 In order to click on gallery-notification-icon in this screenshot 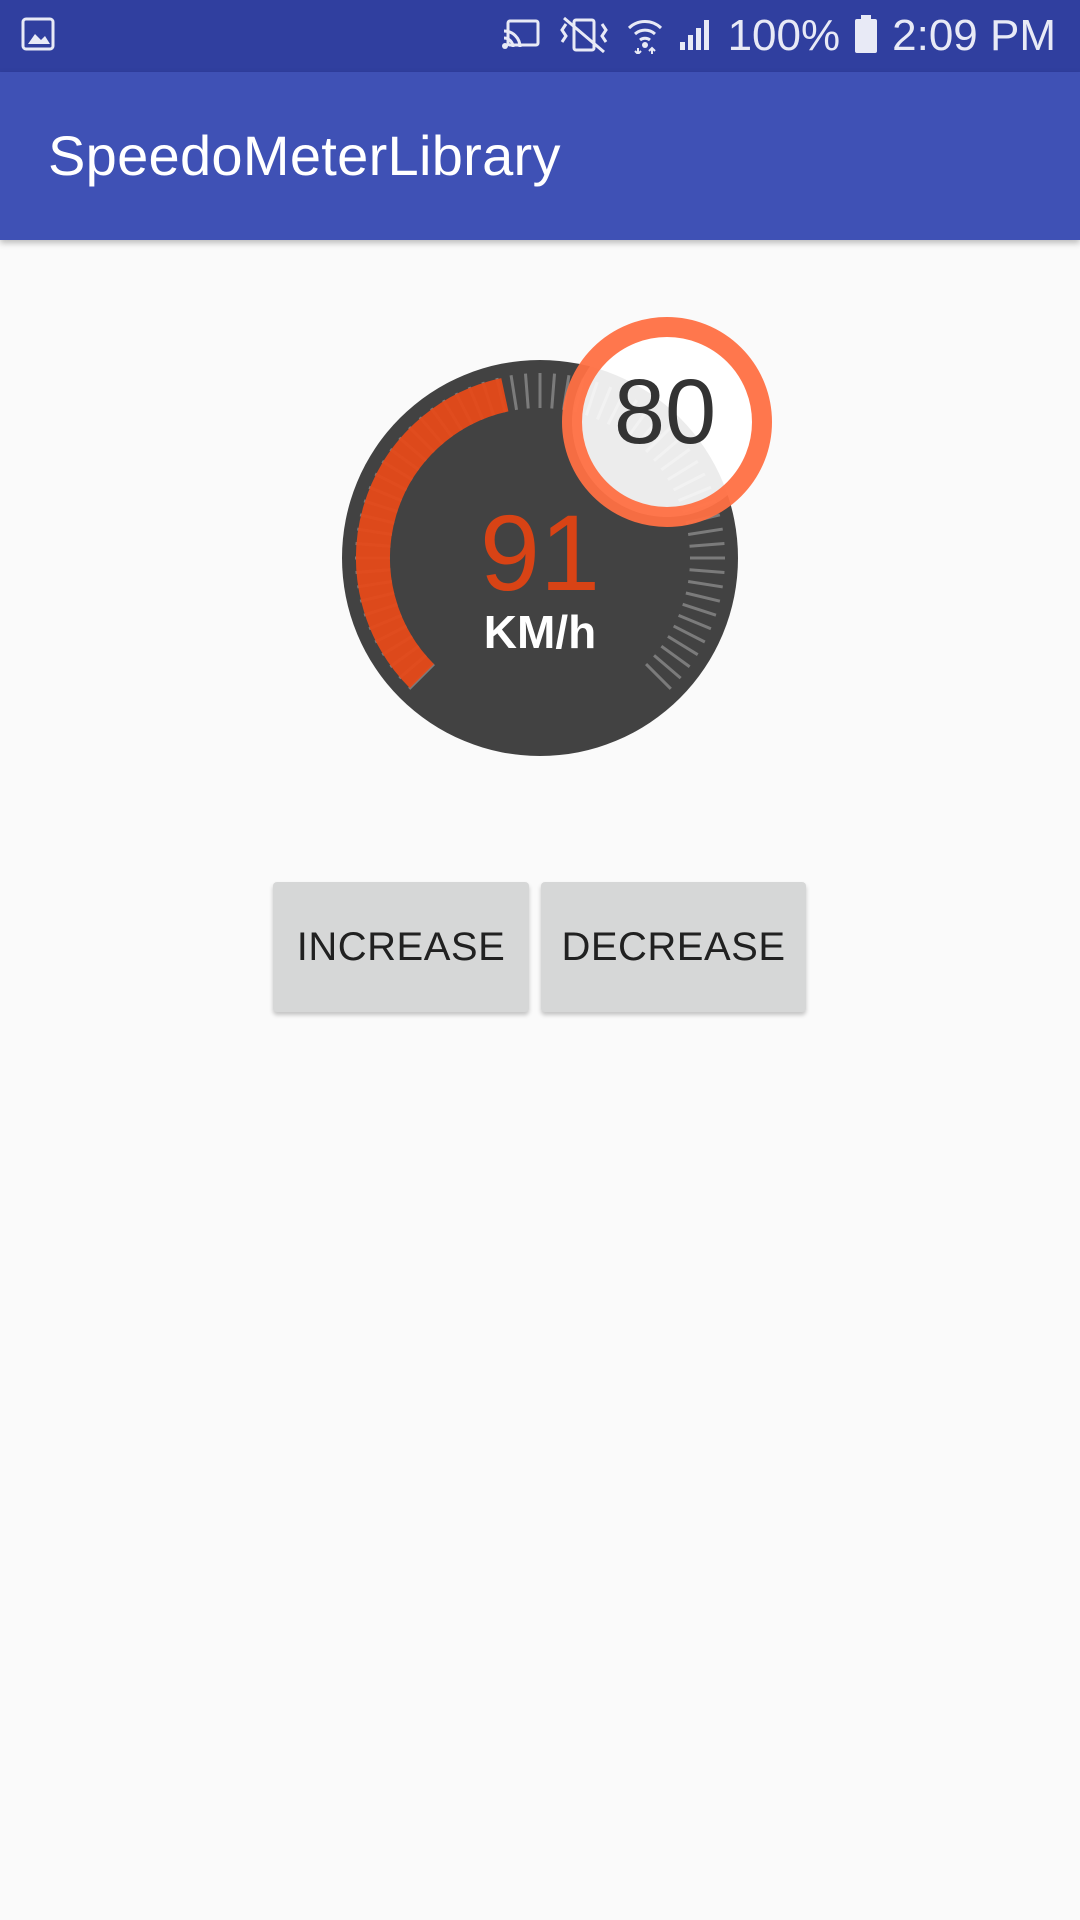, I will do `click(39, 37)`.